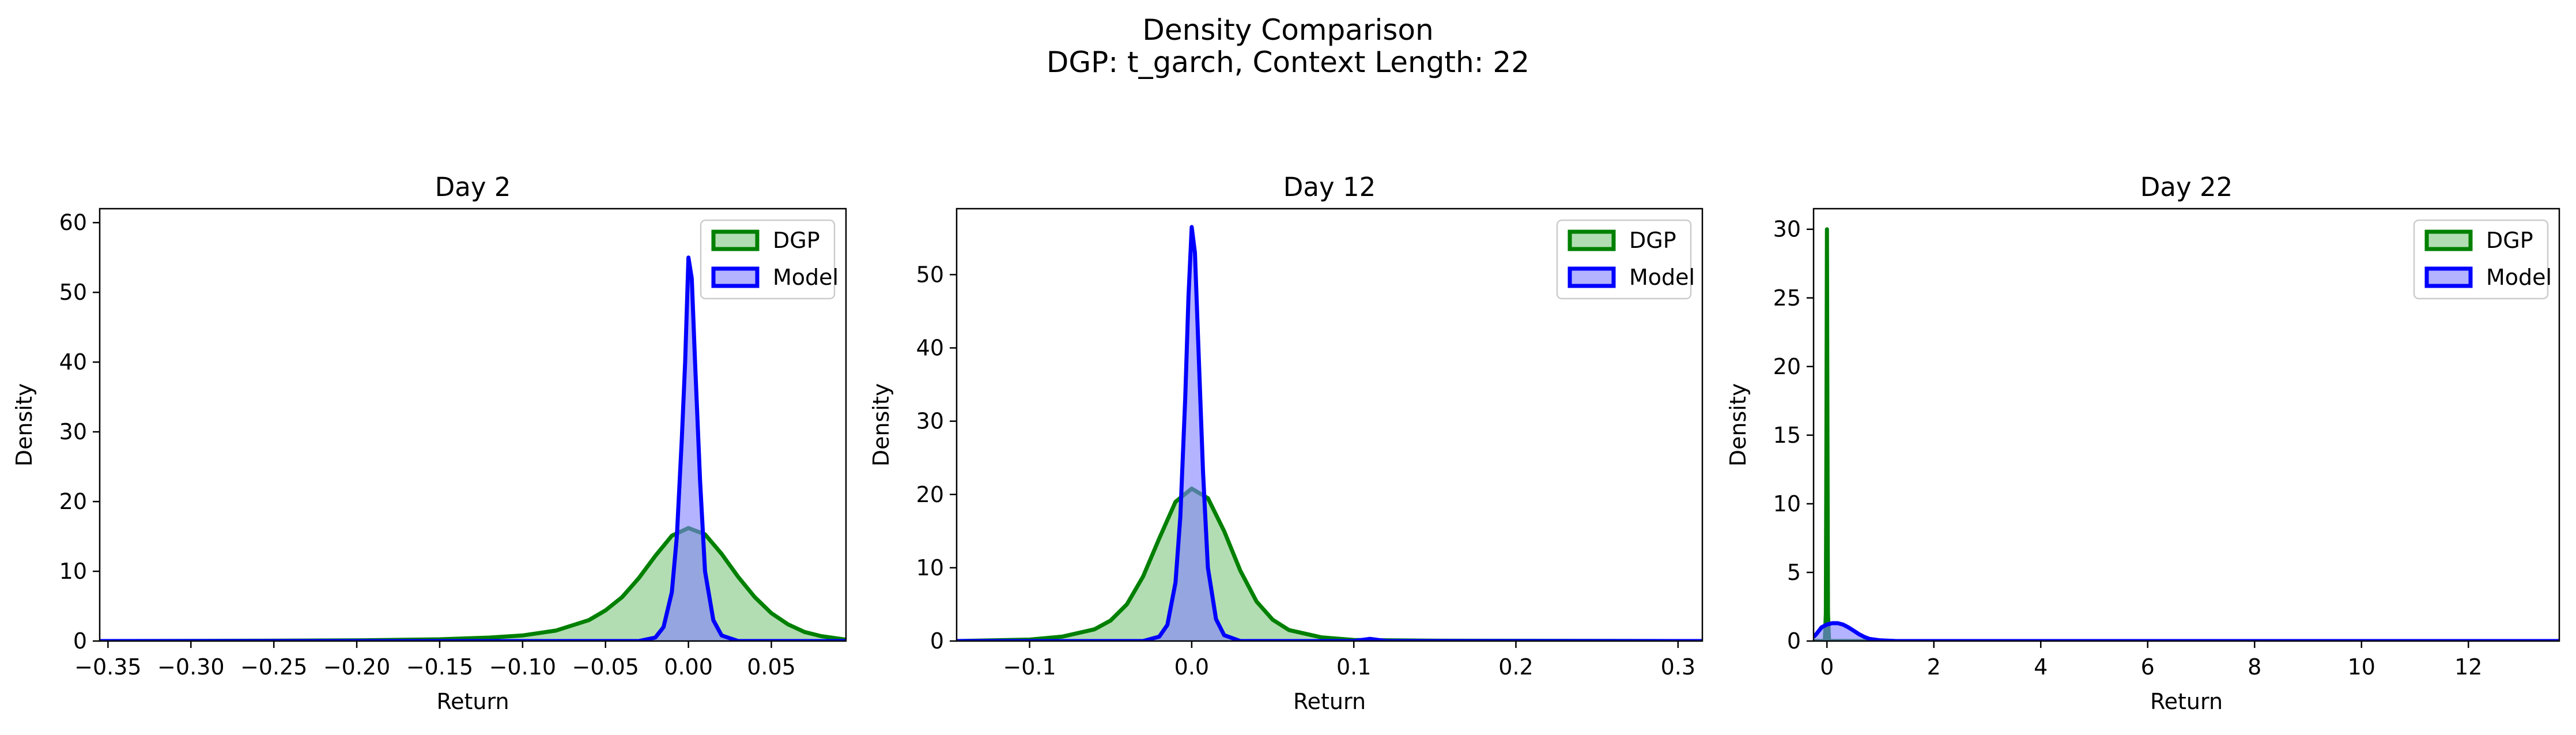 The height and width of the screenshot is (735, 2576). I want to click on x-tick-label: 12, so click(2468, 667).